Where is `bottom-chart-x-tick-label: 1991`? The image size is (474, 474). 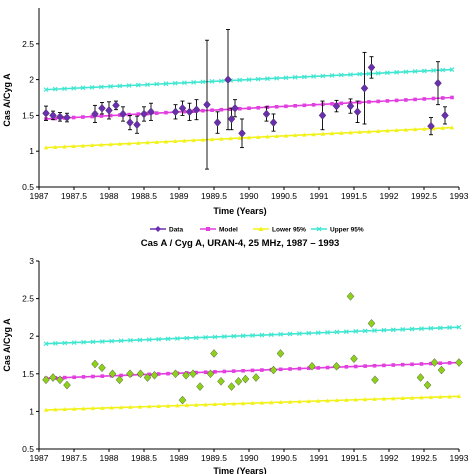
bottom-chart-x-tick-label: 1991 is located at coordinates (319, 458).